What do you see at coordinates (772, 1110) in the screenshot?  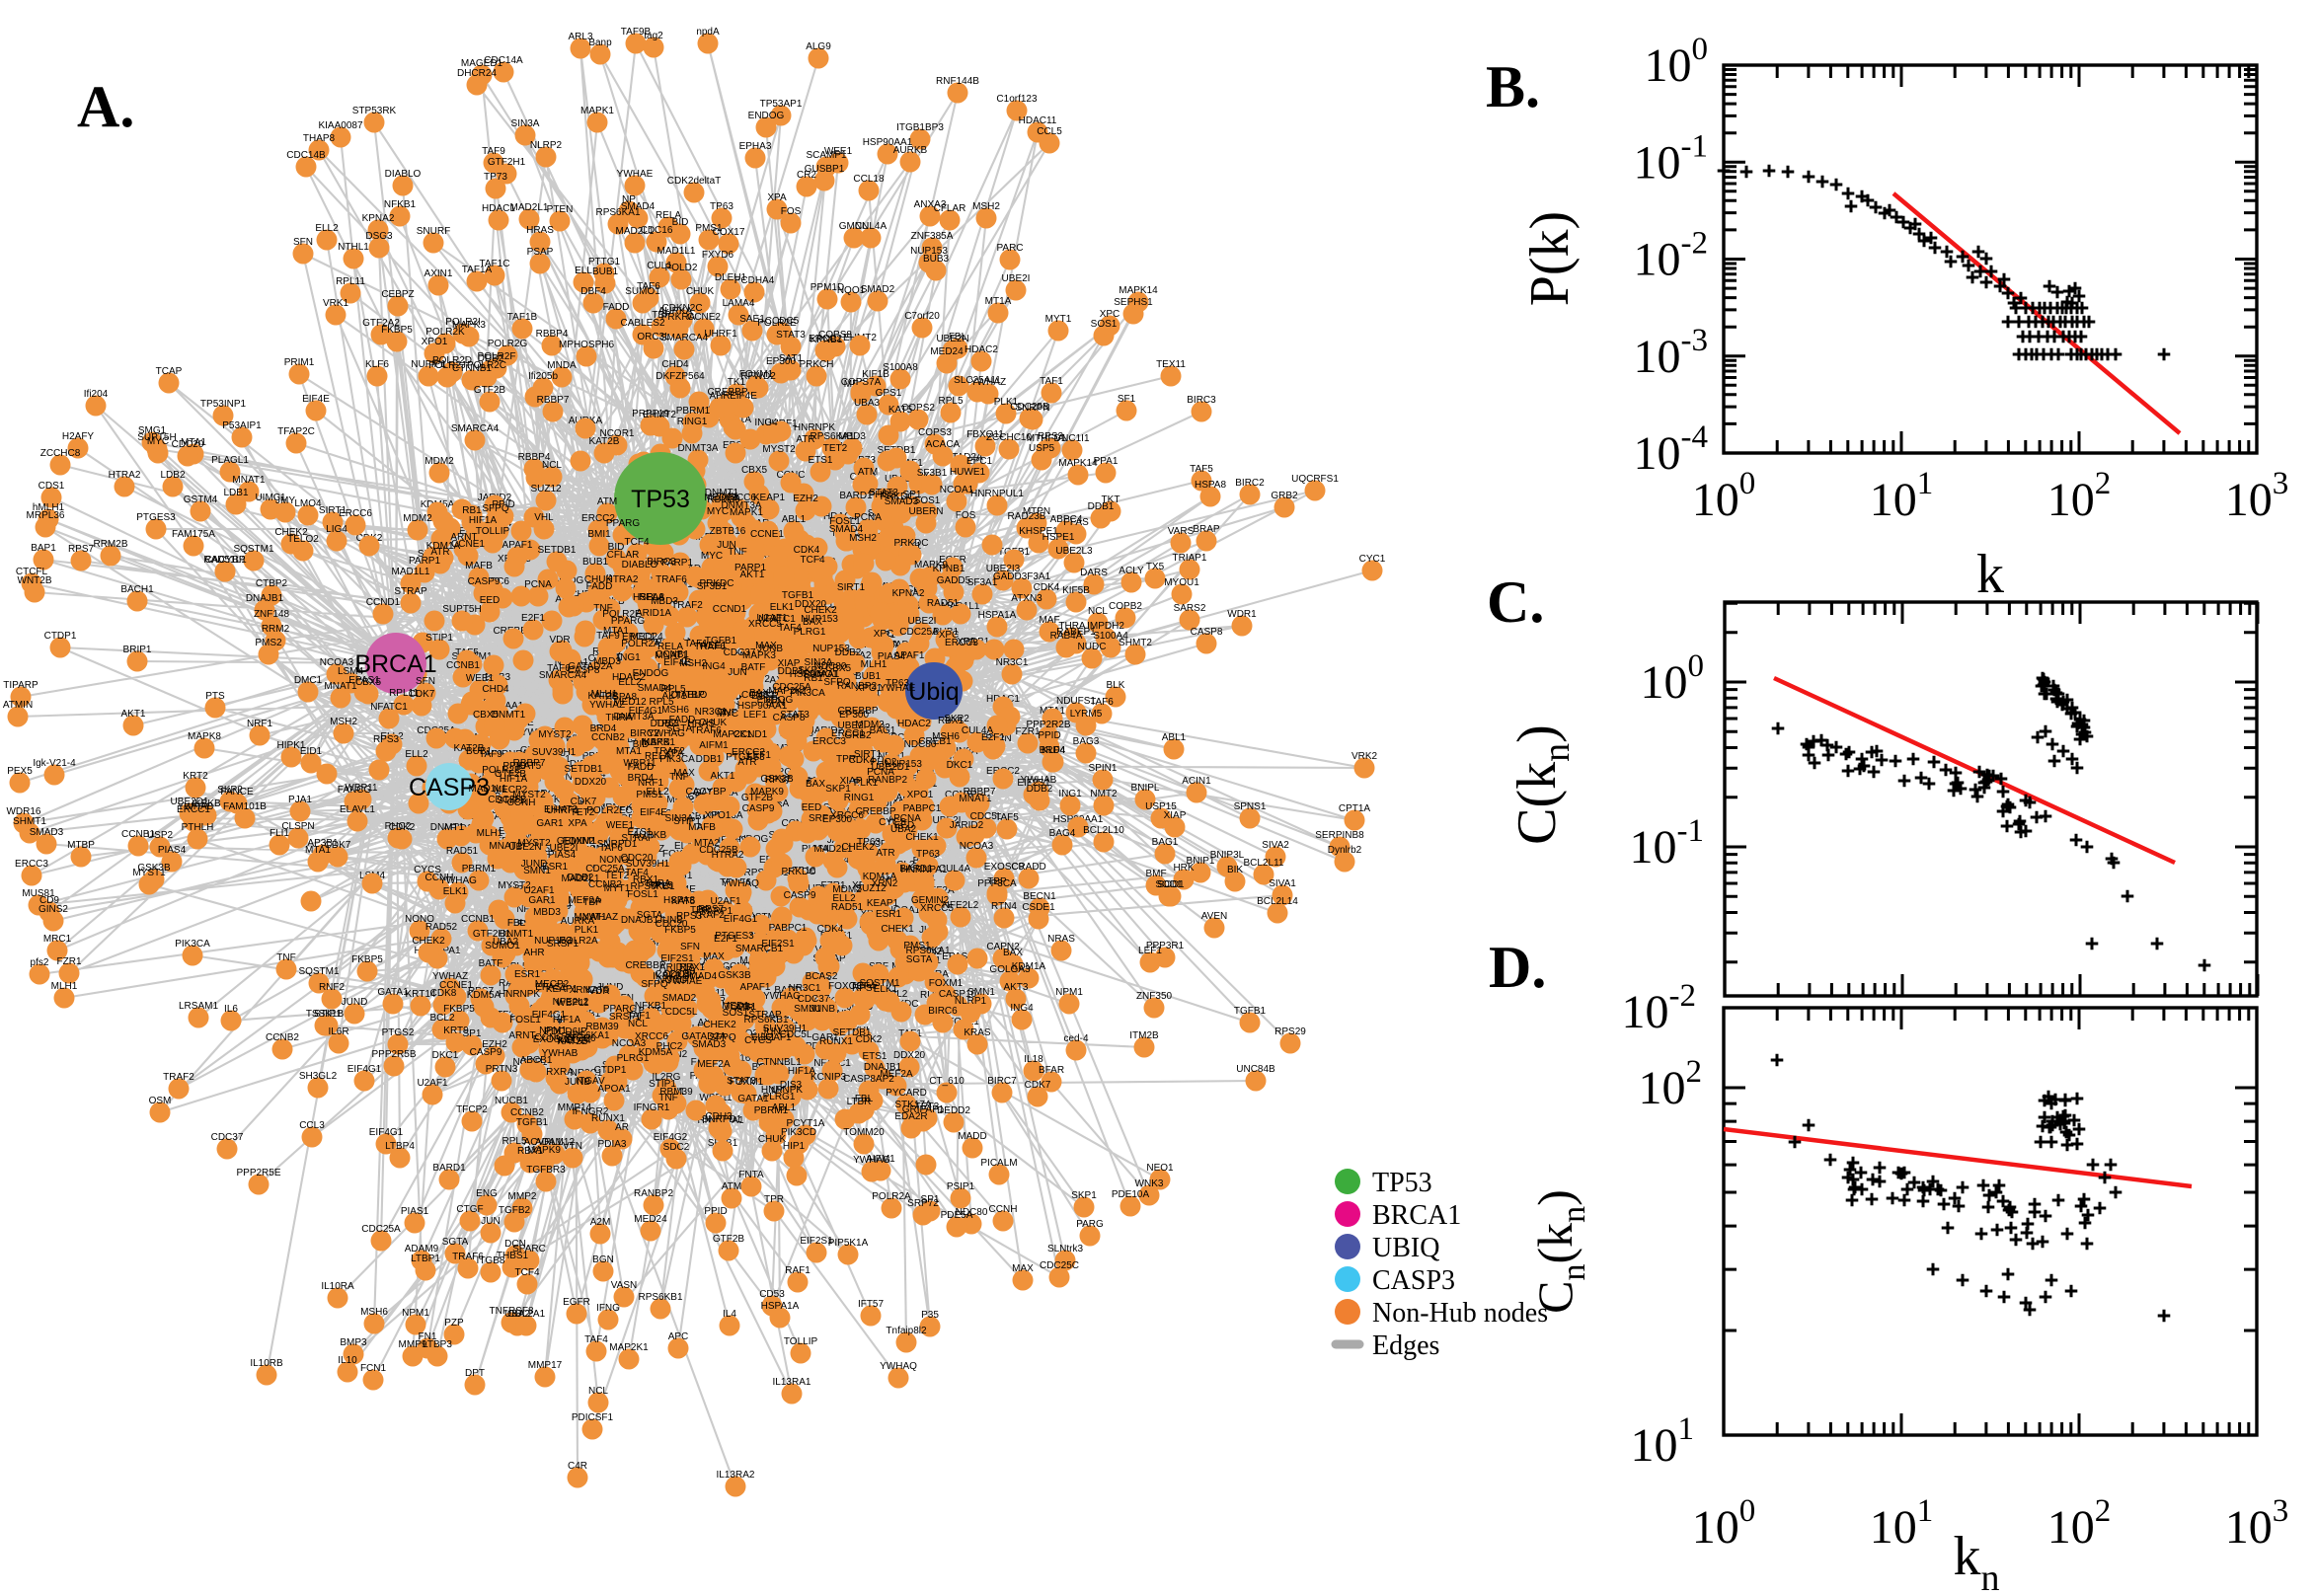 I see `svg-text: PBRM1` at bounding box center [772, 1110].